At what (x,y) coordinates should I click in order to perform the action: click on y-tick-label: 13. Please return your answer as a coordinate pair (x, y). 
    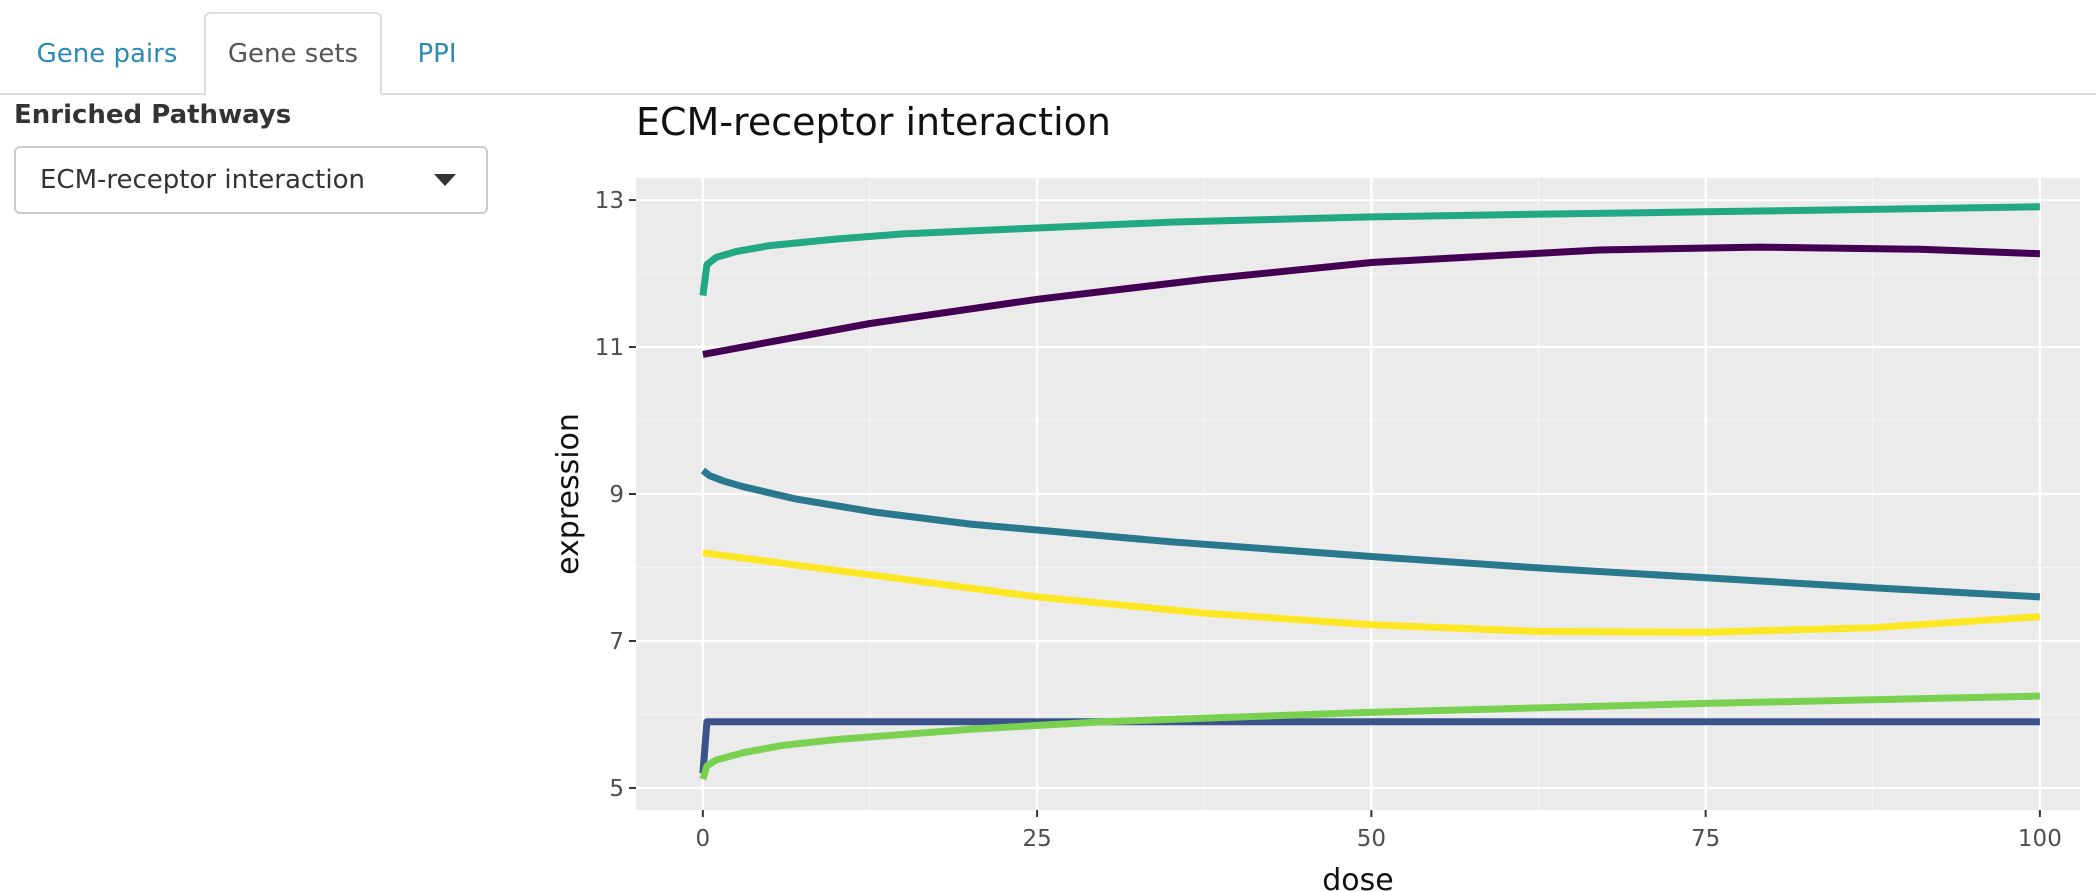
    Looking at the image, I should click on (609, 201).